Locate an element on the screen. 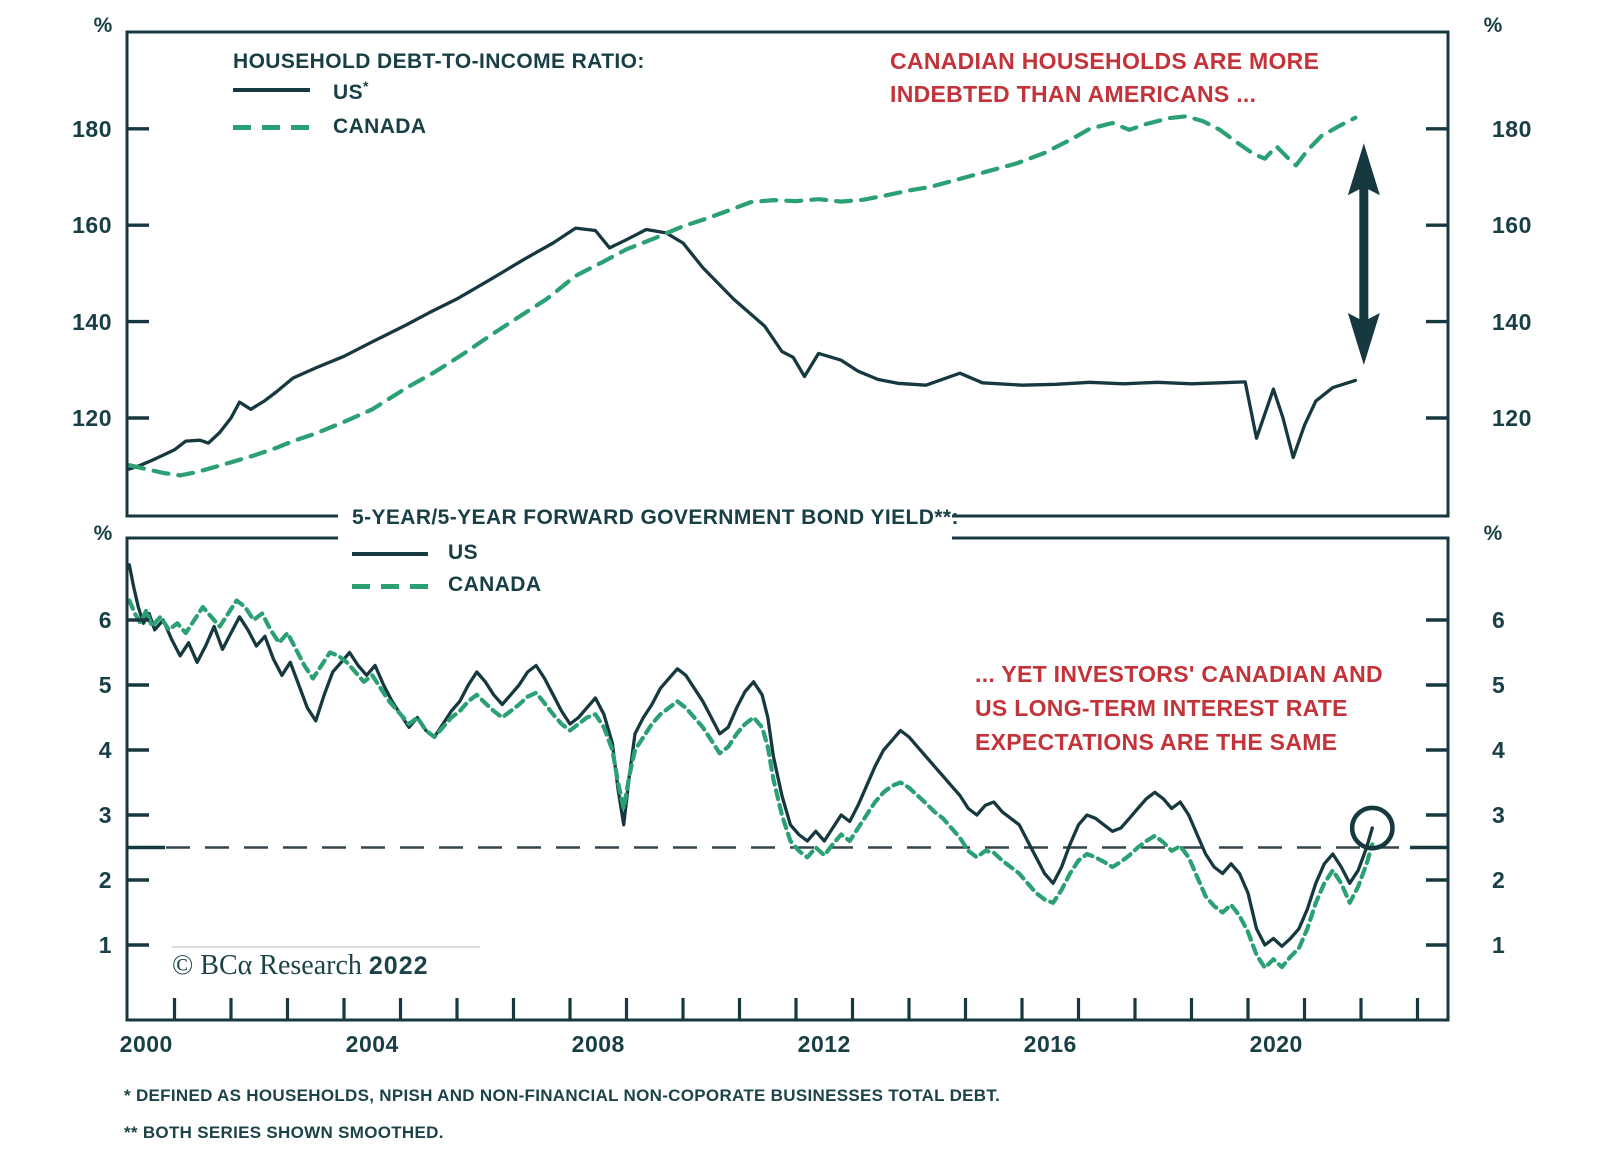  ytick-label-right-1: 1 is located at coordinates (1499, 945).